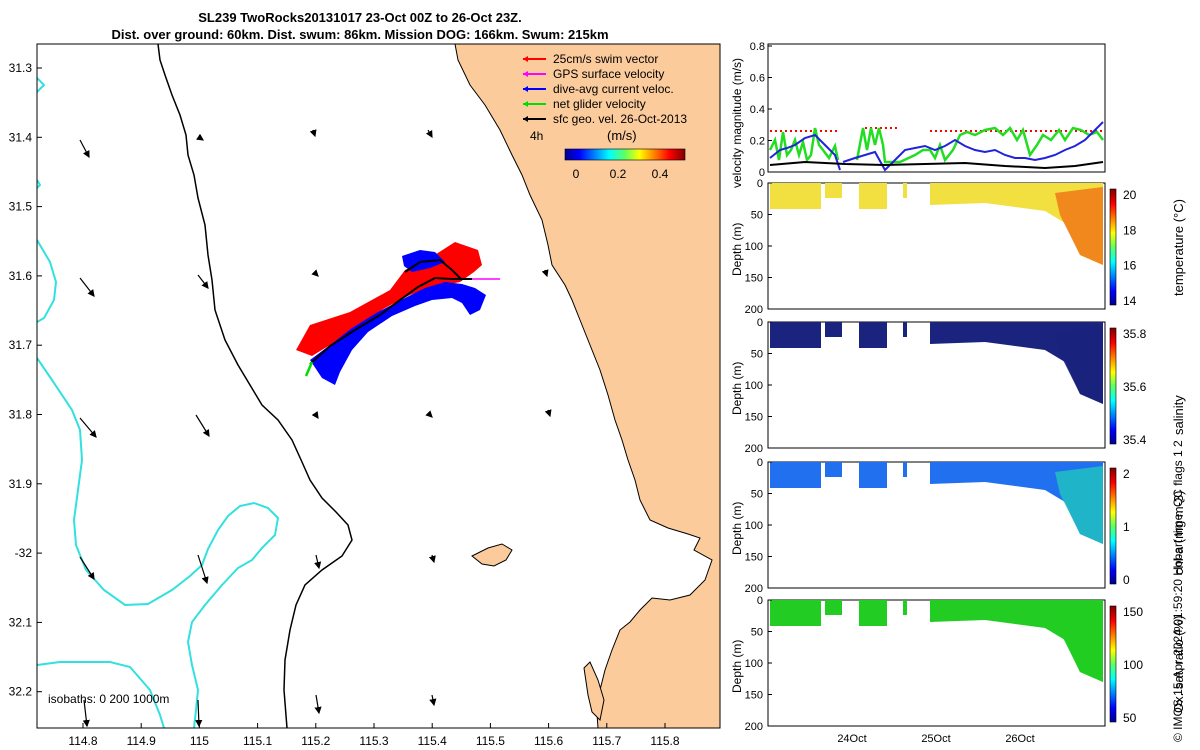 The height and width of the screenshot is (750, 1200). What do you see at coordinates (21, 415) in the screenshot?
I see `map-y-tick-label: 31.8` at bounding box center [21, 415].